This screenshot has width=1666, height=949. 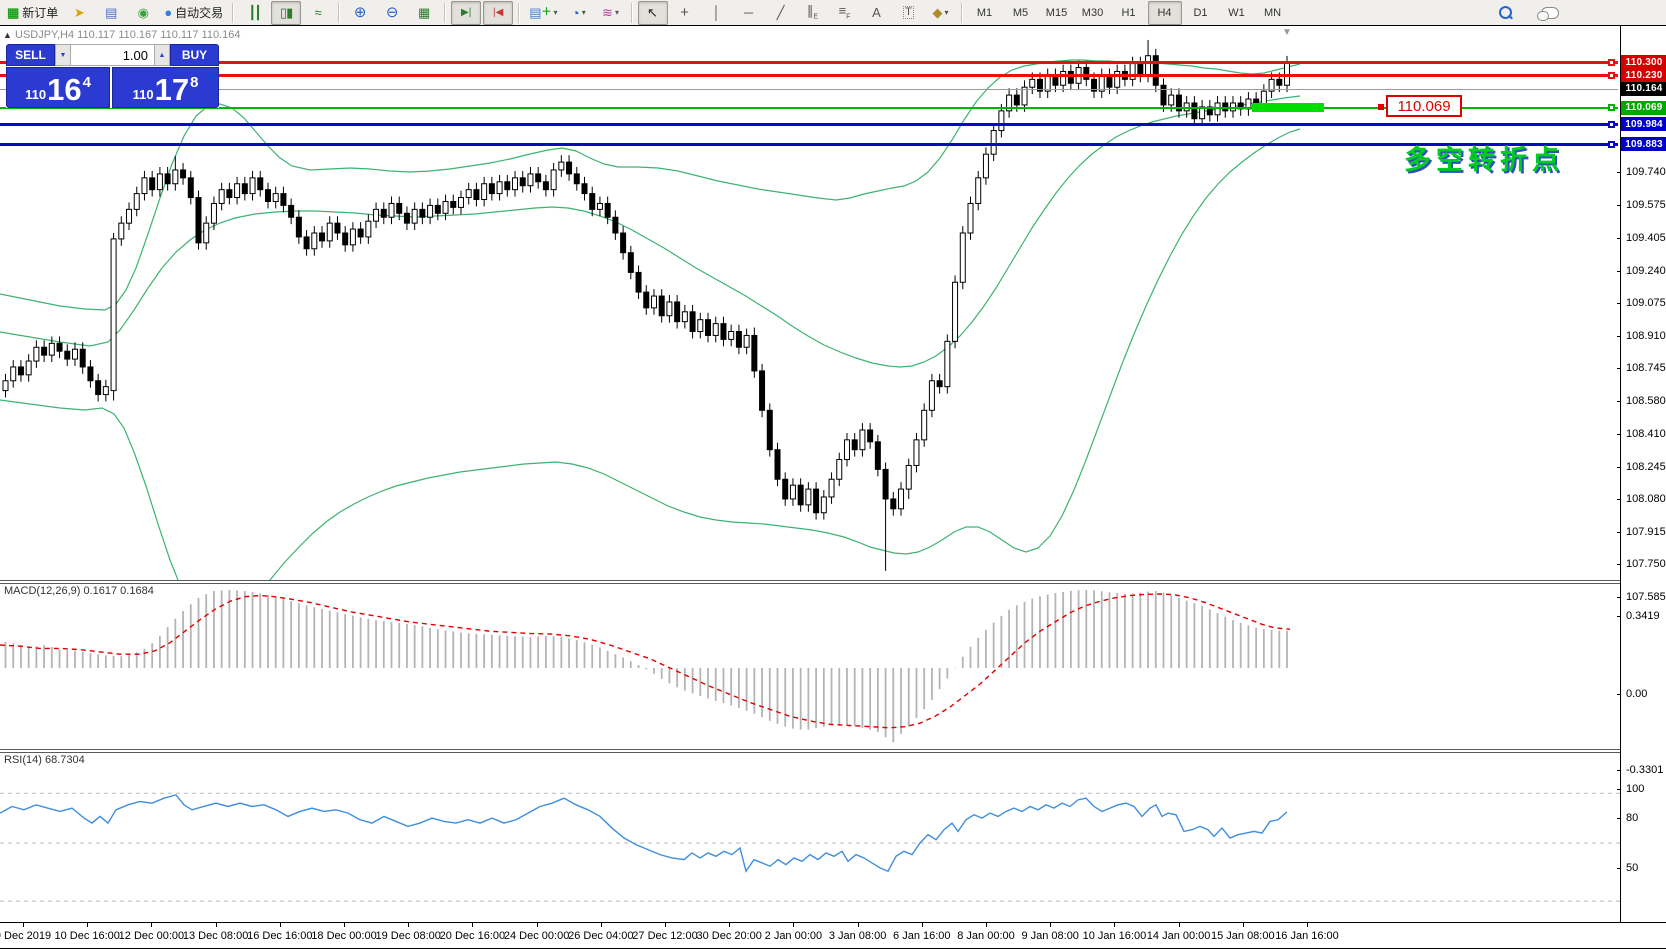 What do you see at coordinates (1611, 124) in the screenshot?
I see `hline-endpoint-support-line-upper` at bounding box center [1611, 124].